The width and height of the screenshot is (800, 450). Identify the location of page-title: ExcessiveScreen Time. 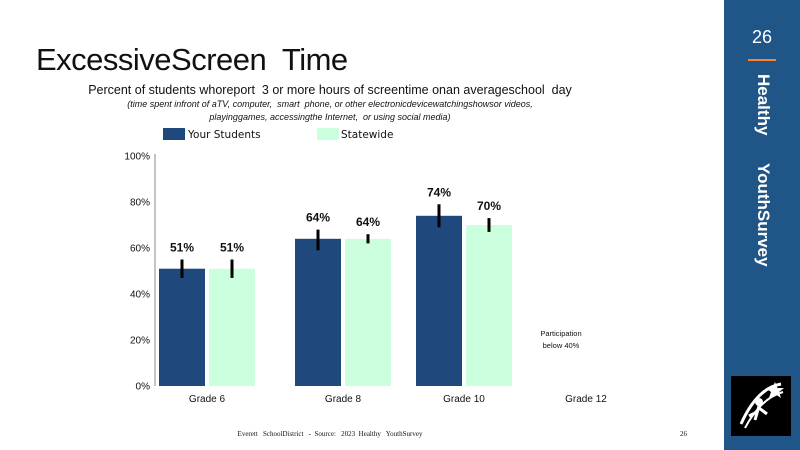
(192, 59).